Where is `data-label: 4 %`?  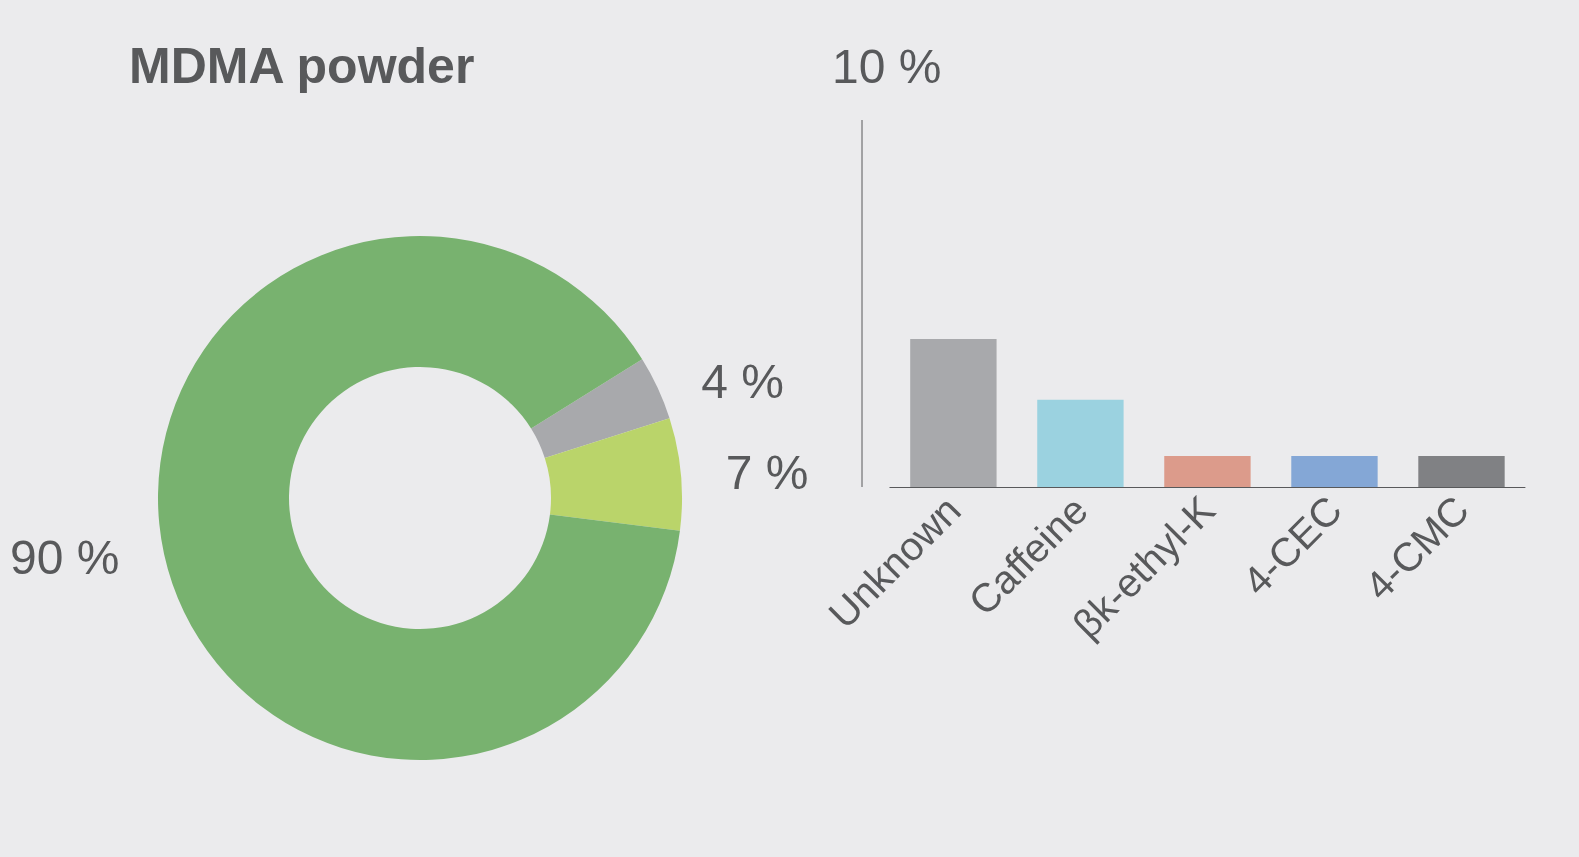 data-label: 4 % is located at coordinates (743, 381).